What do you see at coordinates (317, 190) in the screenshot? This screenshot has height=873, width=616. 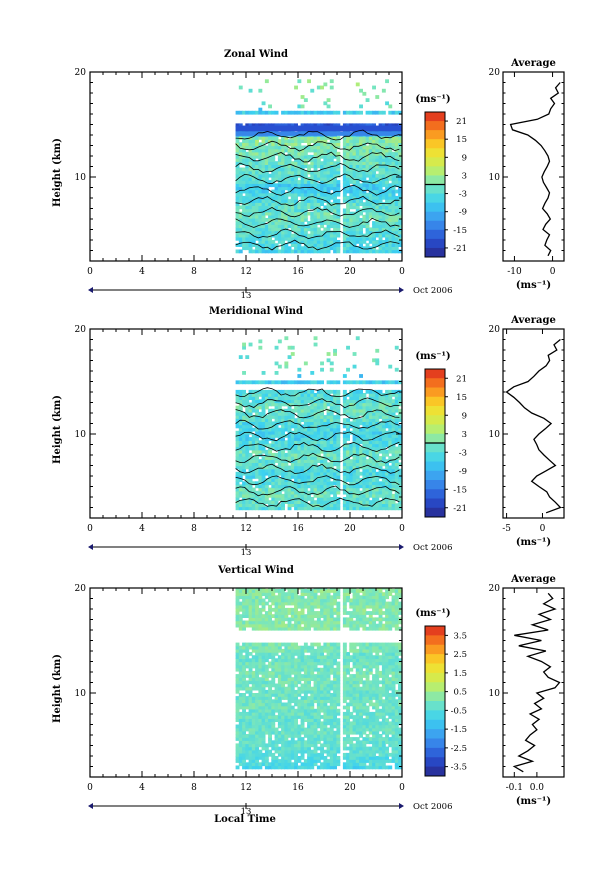 I see `contour-lines` at bounding box center [317, 190].